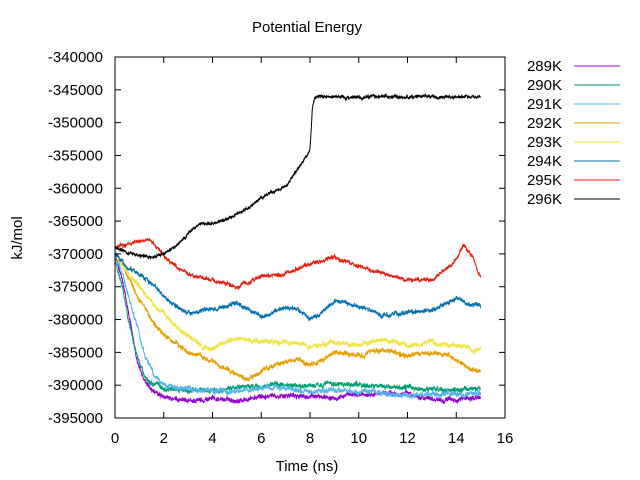 This screenshot has width=640, height=480. Describe the element at coordinates (75, 418) in the screenshot. I see `y-tick-label: -395000` at that location.